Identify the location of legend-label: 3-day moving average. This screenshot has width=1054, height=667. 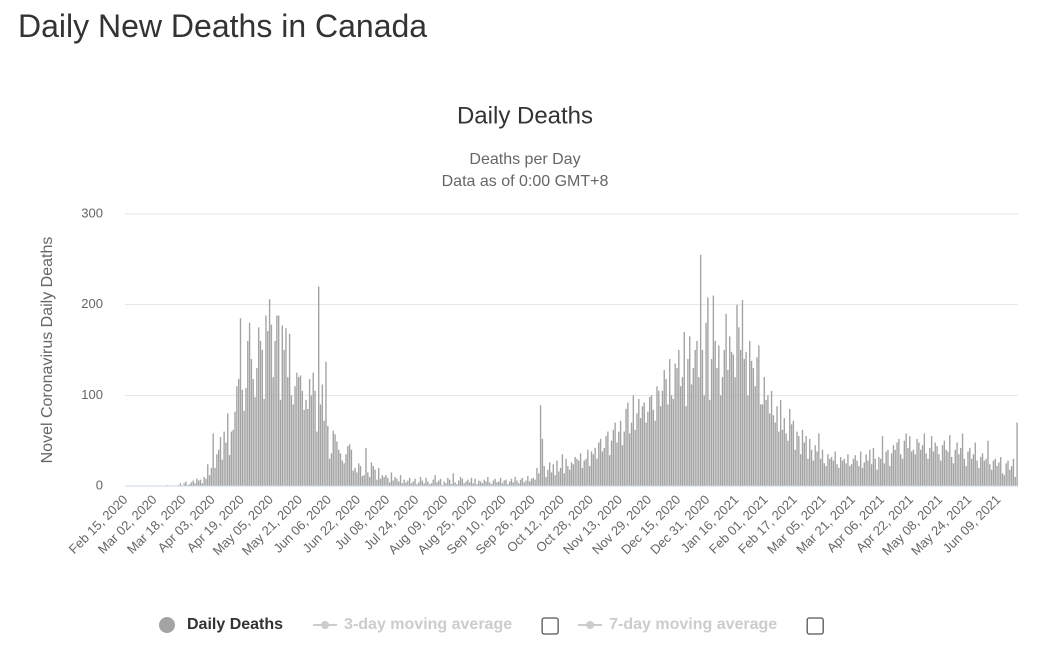
(428, 624).